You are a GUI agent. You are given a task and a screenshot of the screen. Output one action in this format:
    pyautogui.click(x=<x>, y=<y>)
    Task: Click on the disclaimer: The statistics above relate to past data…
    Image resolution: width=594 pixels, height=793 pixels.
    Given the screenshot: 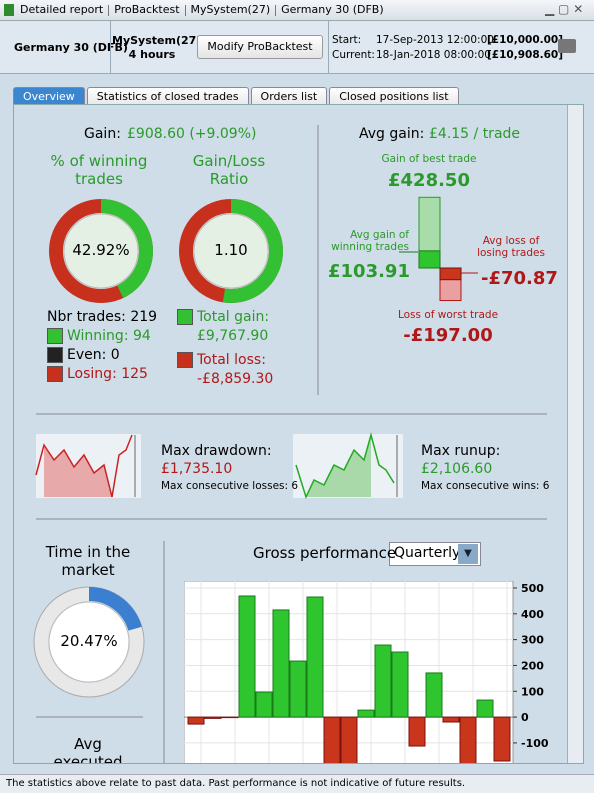 What is the action you would take?
    pyautogui.click(x=236, y=783)
    